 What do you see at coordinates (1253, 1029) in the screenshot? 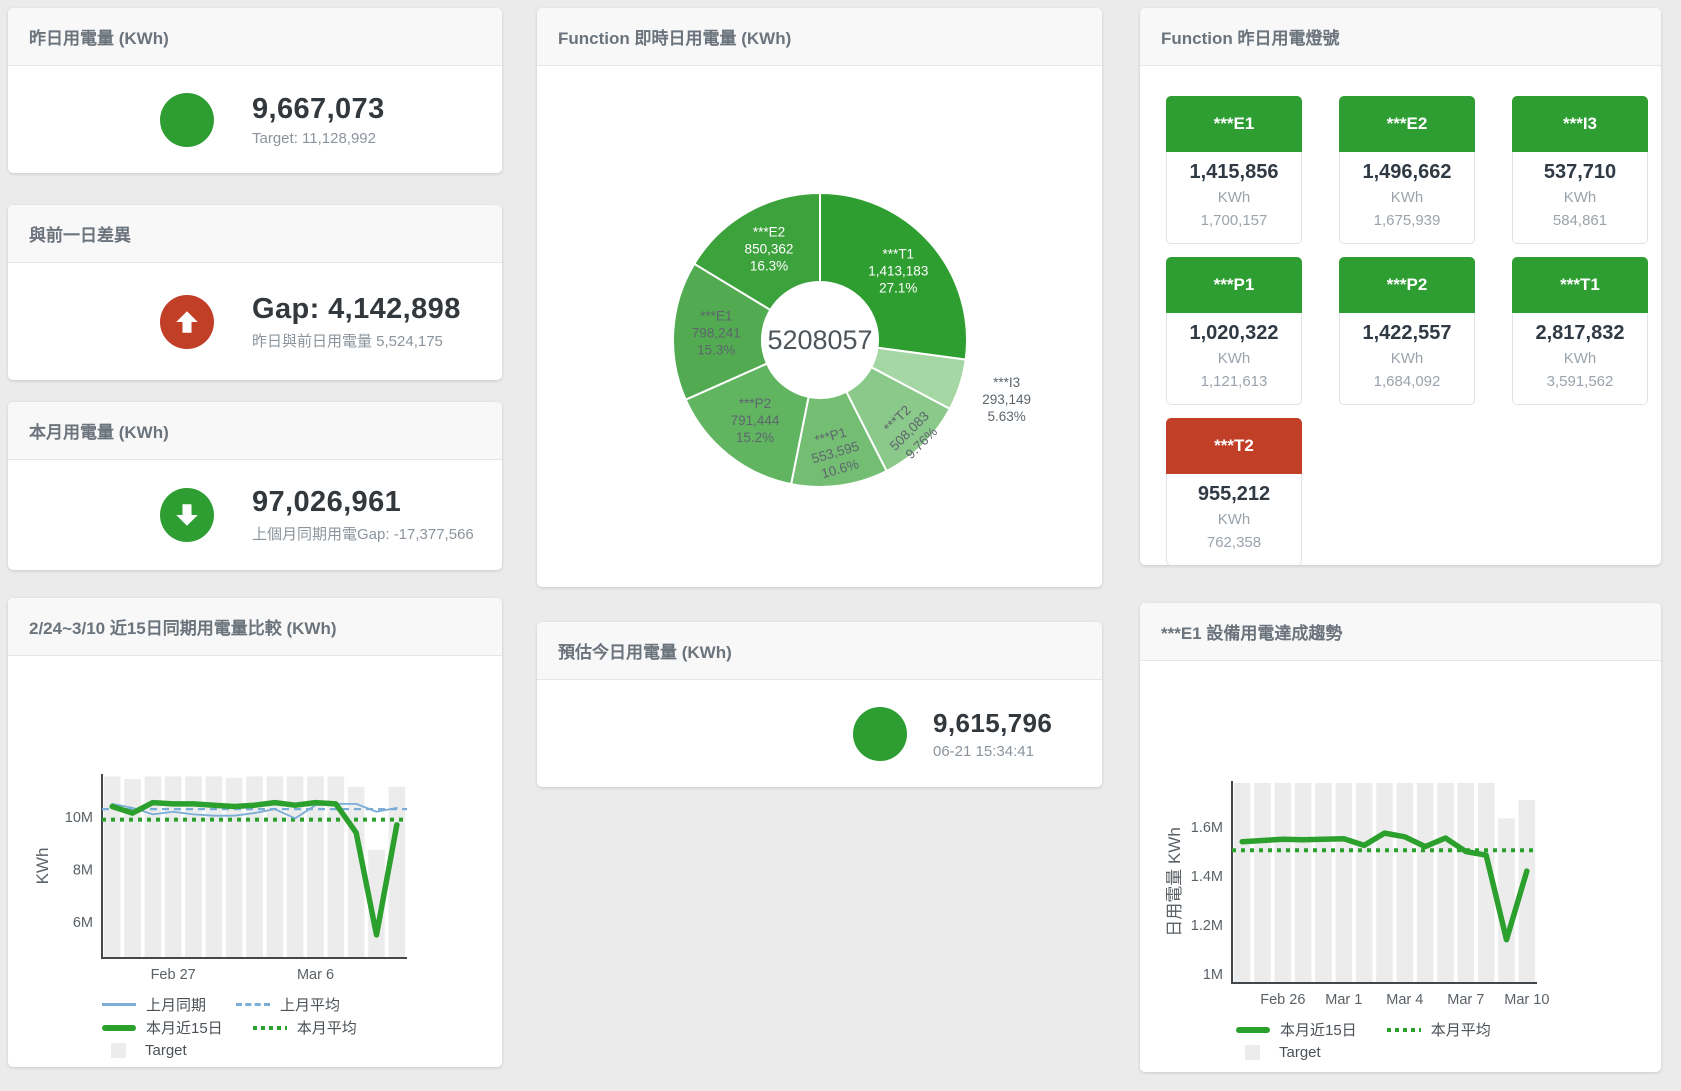
I see `legend-green-line-icon` at bounding box center [1253, 1029].